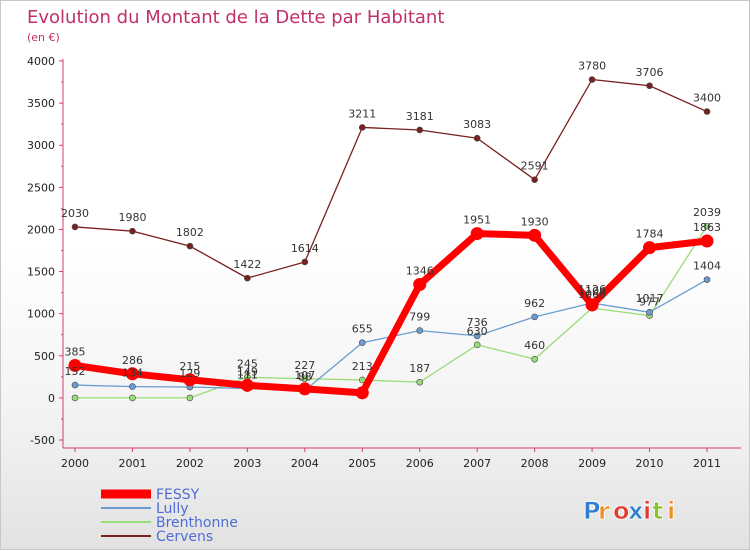 This screenshot has width=750, height=551. What do you see at coordinates (247, 463) in the screenshot?
I see `x-tick-label: 2003` at bounding box center [247, 463].